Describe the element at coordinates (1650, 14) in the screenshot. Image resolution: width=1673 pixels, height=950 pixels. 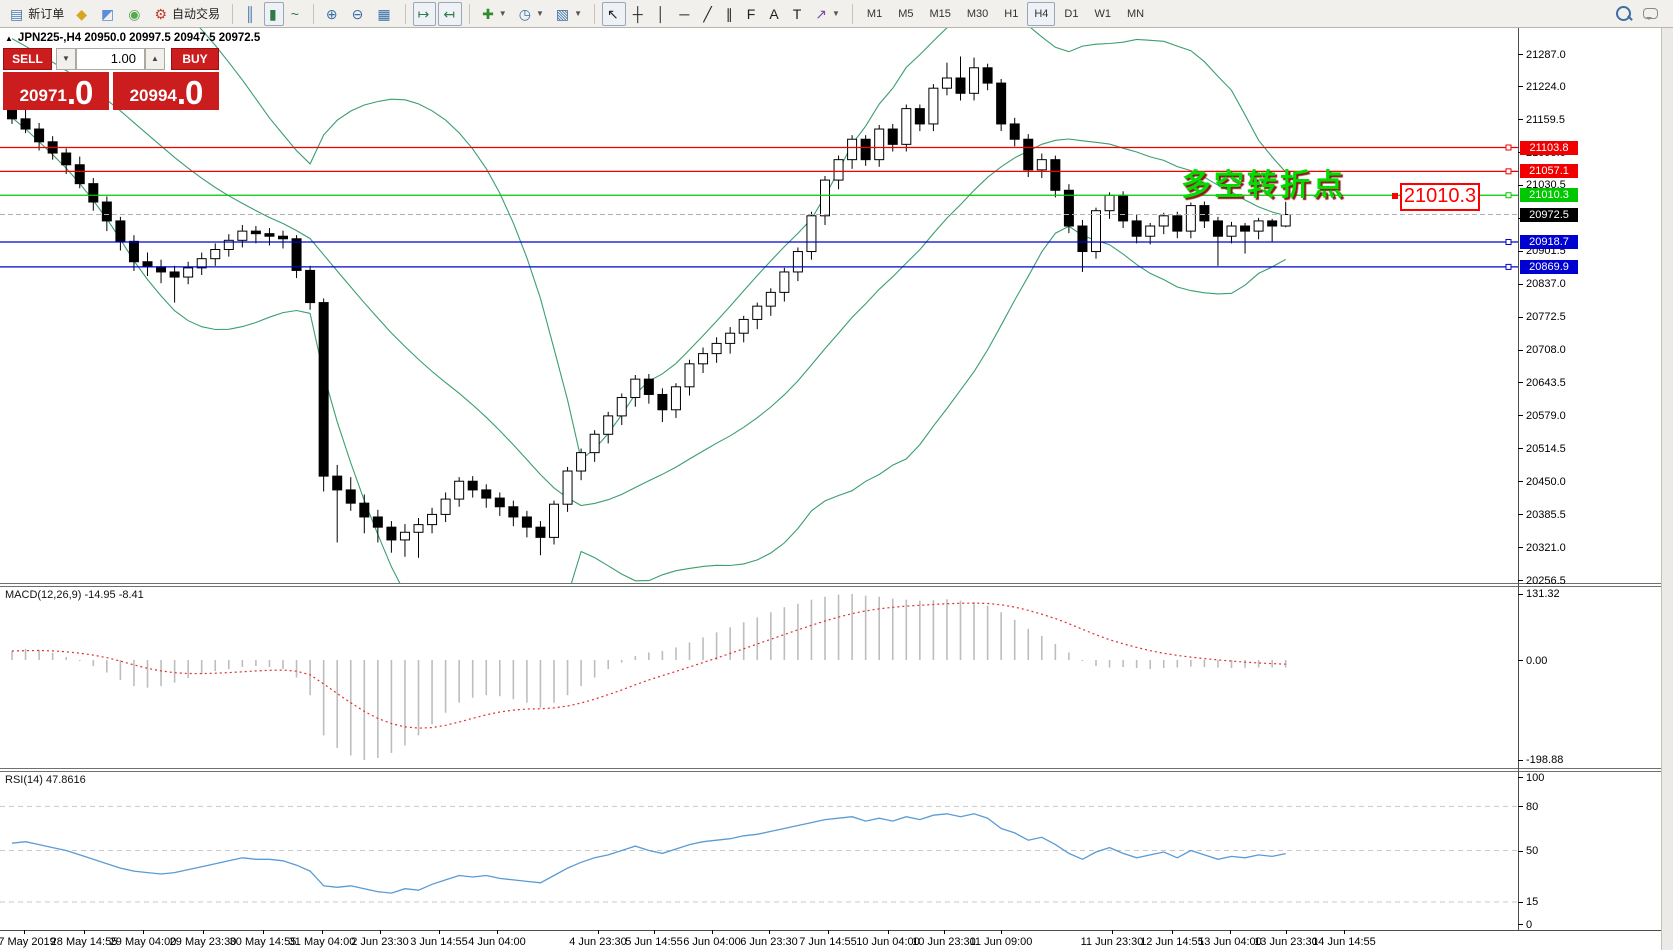
I see `chat-button` at that location.